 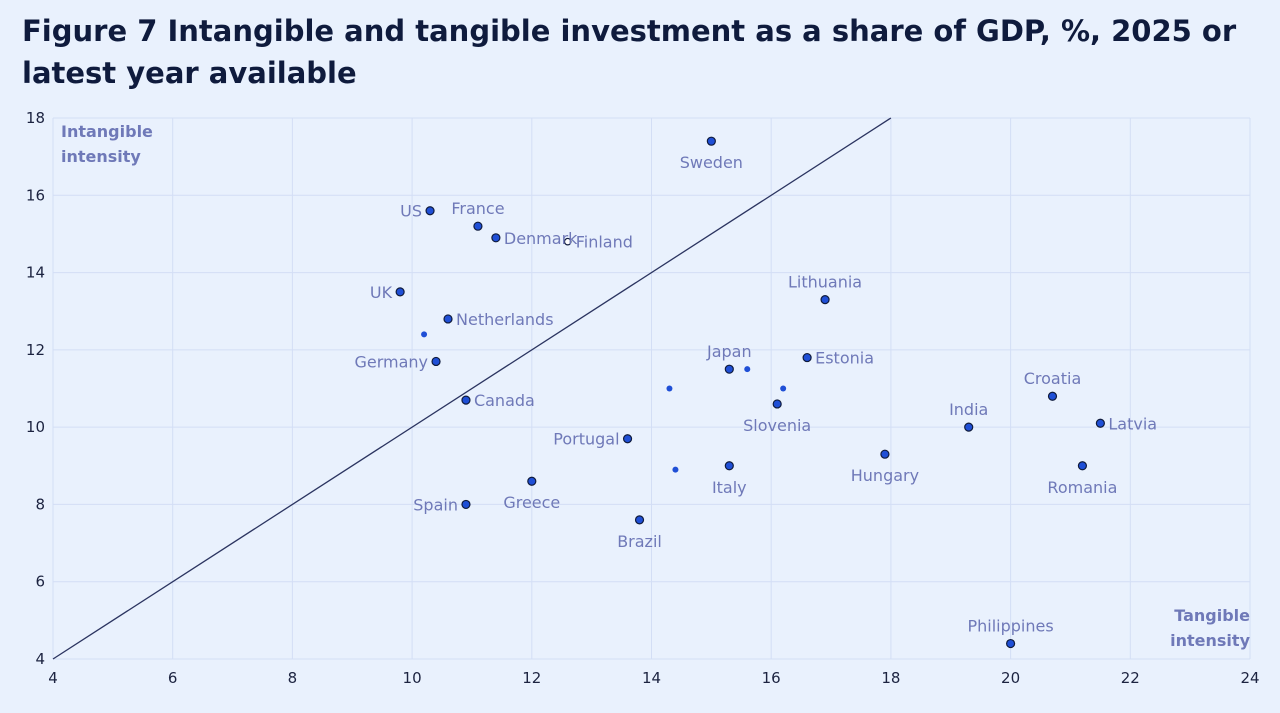 What do you see at coordinates (381, 292) in the screenshot?
I see `point-label: UK` at bounding box center [381, 292].